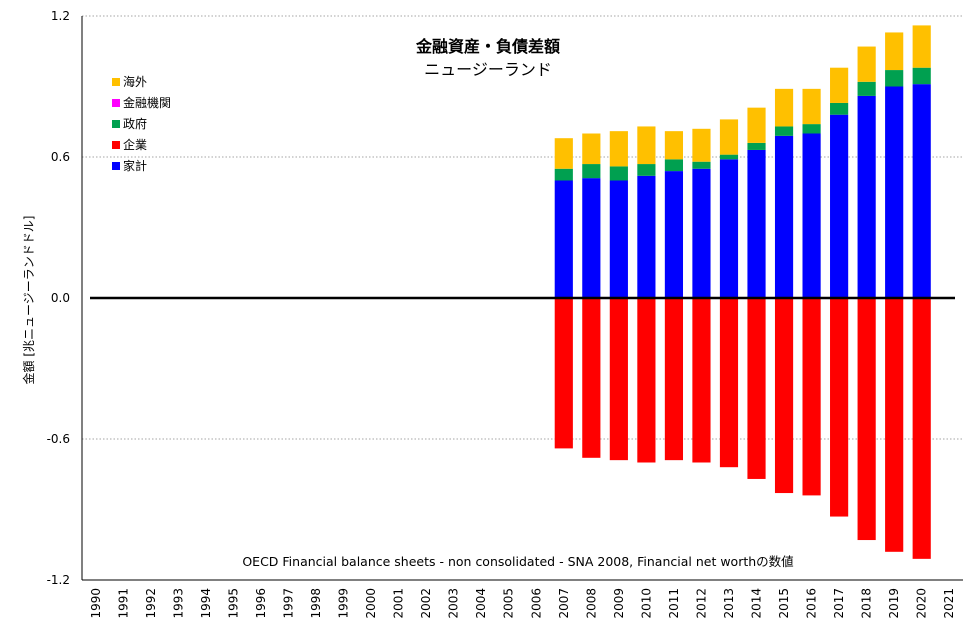  I want to click on chart-subtitle: ニュージーランド, so click(488, 69).